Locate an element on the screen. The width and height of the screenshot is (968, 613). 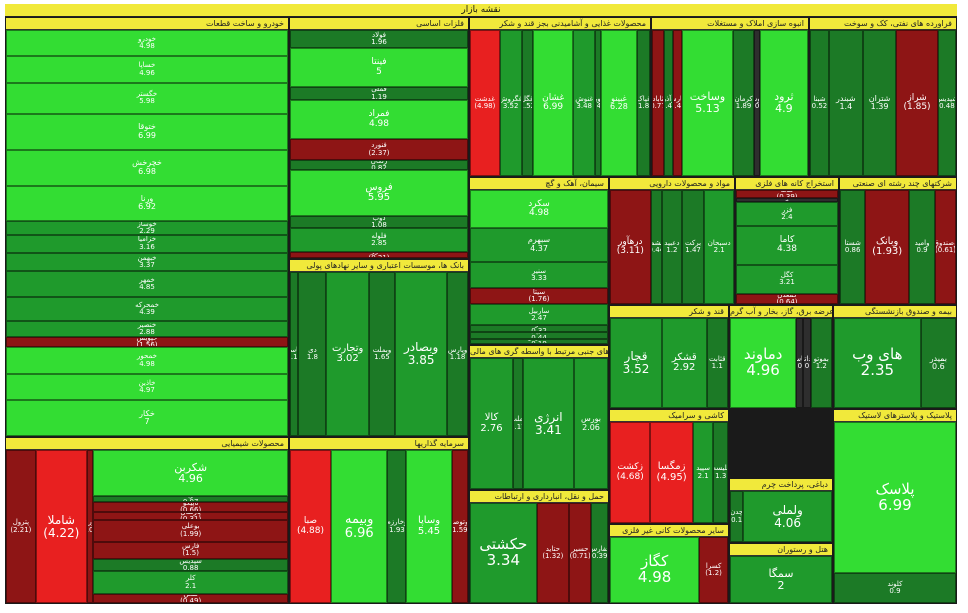
sector-header: بیمه و صندوق بازنشستگی is located at coordinates (895, 312).